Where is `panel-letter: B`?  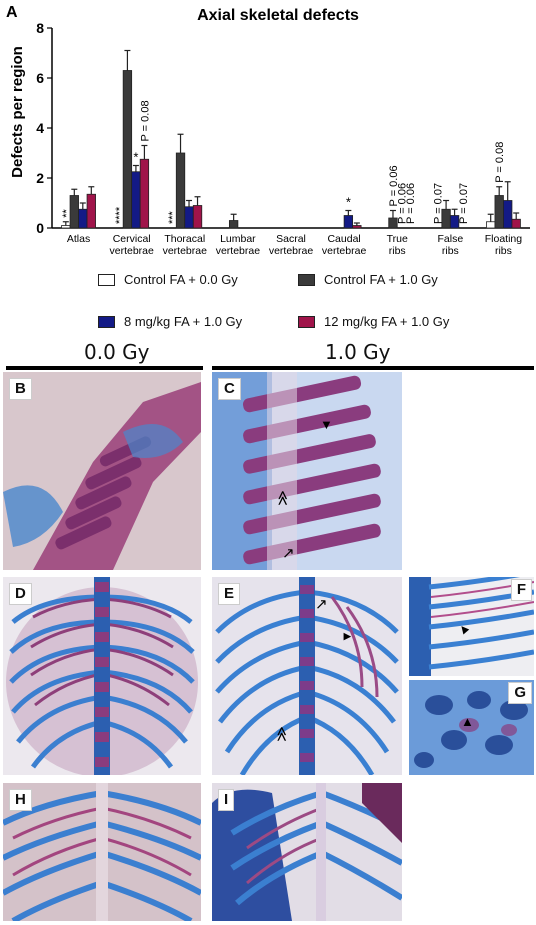 panel-letter: B is located at coordinates (20, 389).